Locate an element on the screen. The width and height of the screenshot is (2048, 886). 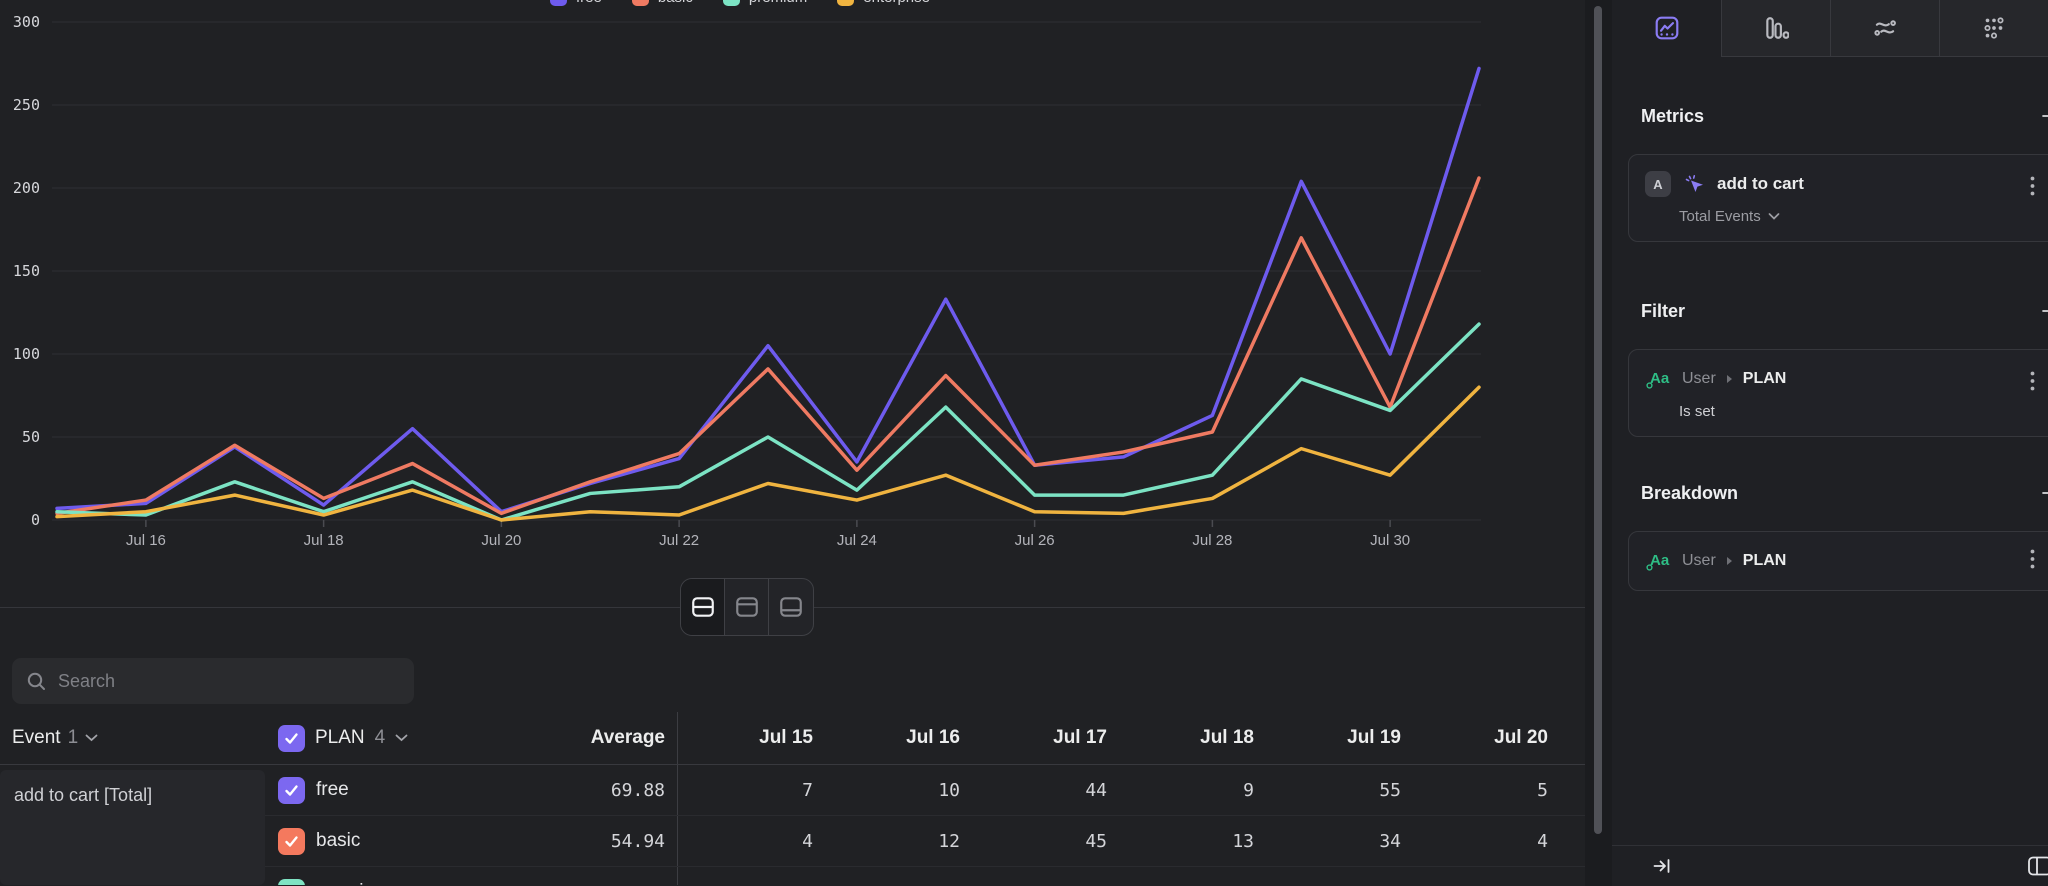
string-property-icon: Aa is located at coordinates (1658, 379).